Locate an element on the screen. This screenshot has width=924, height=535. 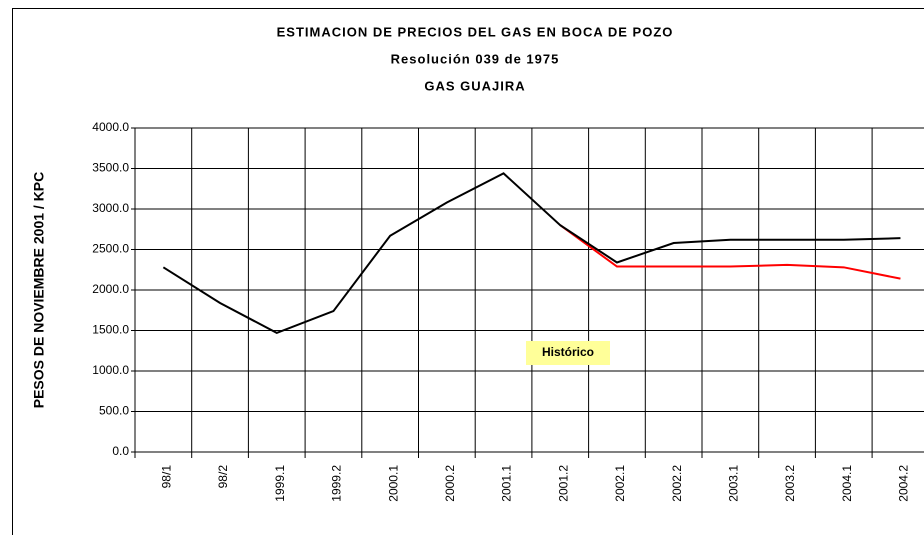
annotation-box is located at coordinates (568, 353).